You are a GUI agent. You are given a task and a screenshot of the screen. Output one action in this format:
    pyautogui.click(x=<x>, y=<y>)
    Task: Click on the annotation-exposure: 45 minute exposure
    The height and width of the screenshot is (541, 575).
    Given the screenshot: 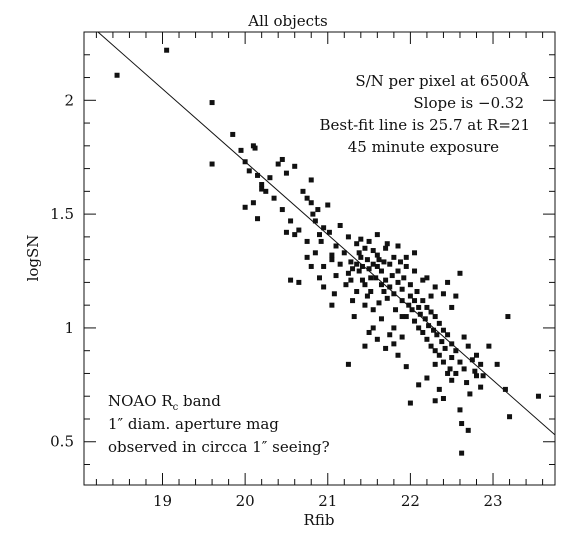 What is the action you would take?
    pyautogui.click(x=423, y=147)
    